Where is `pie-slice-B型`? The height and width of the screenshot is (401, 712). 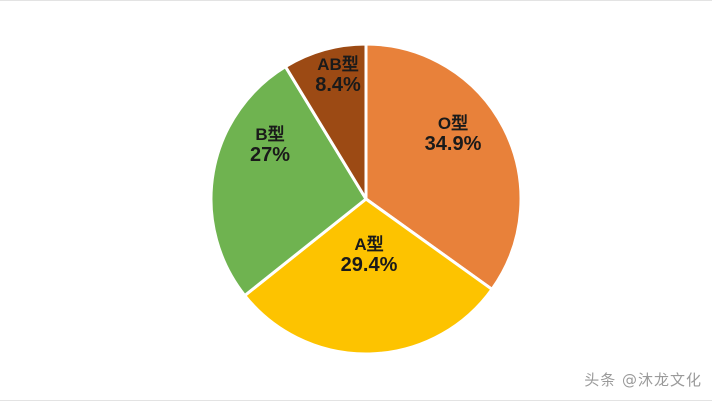 pie-slice-B型 is located at coordinates (288, 181).